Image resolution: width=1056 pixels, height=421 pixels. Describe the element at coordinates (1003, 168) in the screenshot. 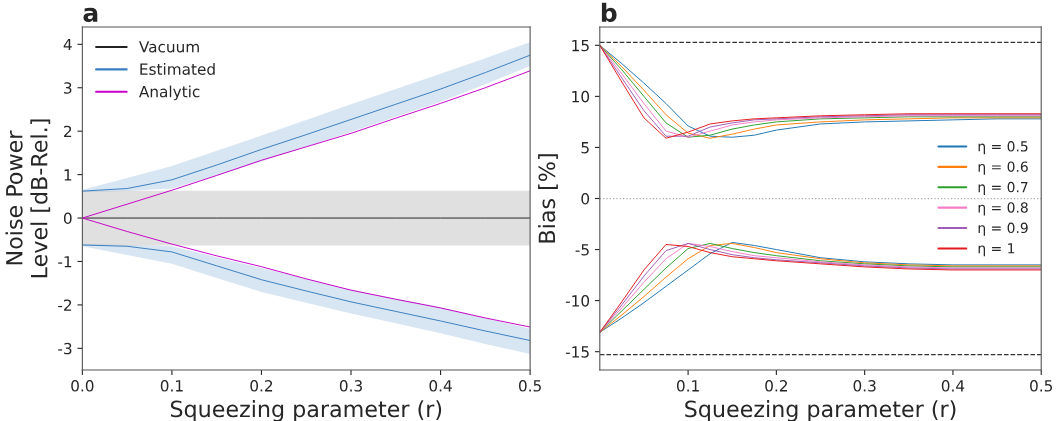

I see `legend-label: η = 0.6` at that location.